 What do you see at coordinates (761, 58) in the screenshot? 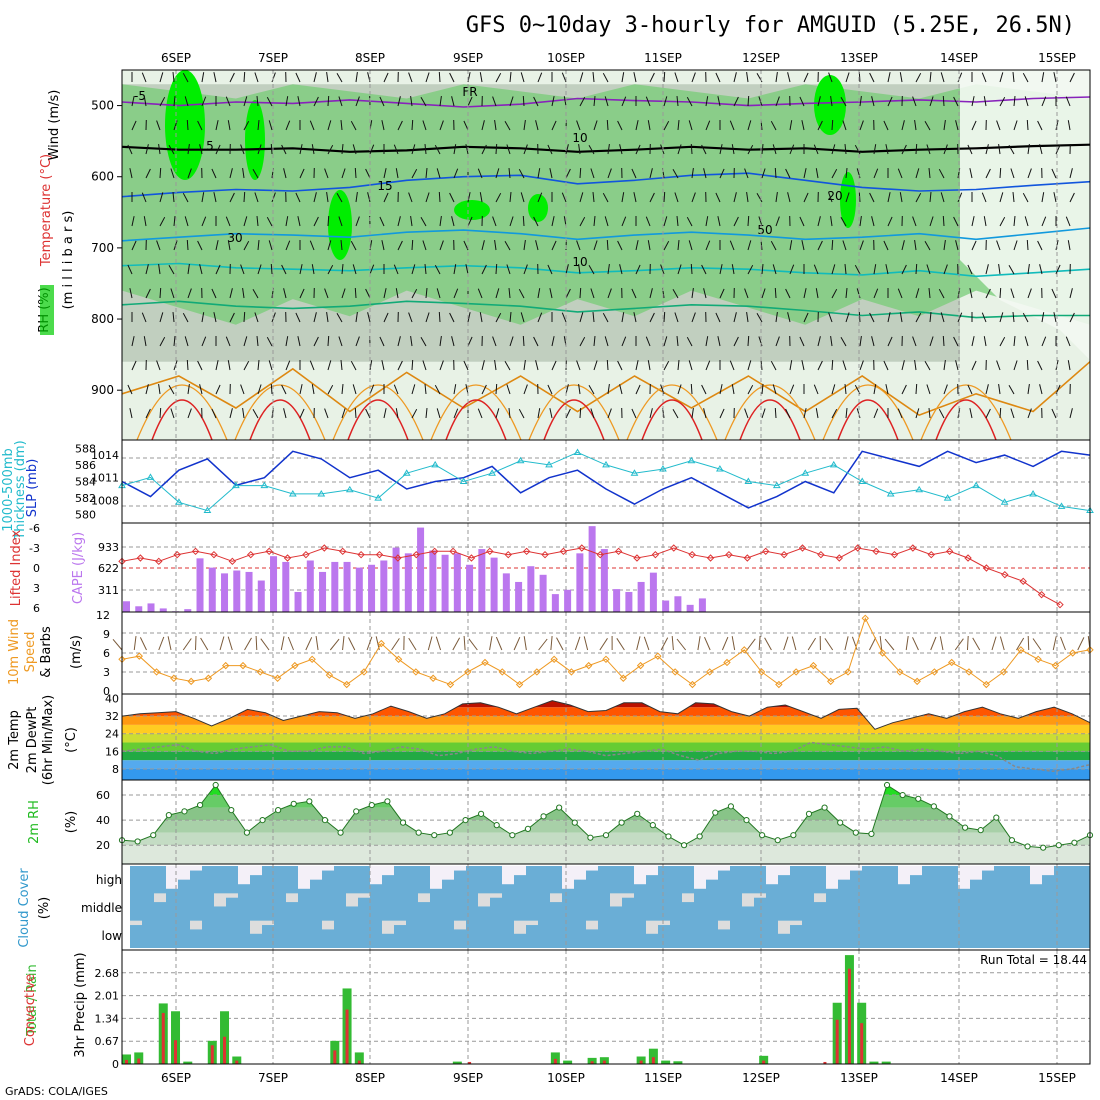
I see `x-tick-top: 12SEP` at bounding box center [761, 58].